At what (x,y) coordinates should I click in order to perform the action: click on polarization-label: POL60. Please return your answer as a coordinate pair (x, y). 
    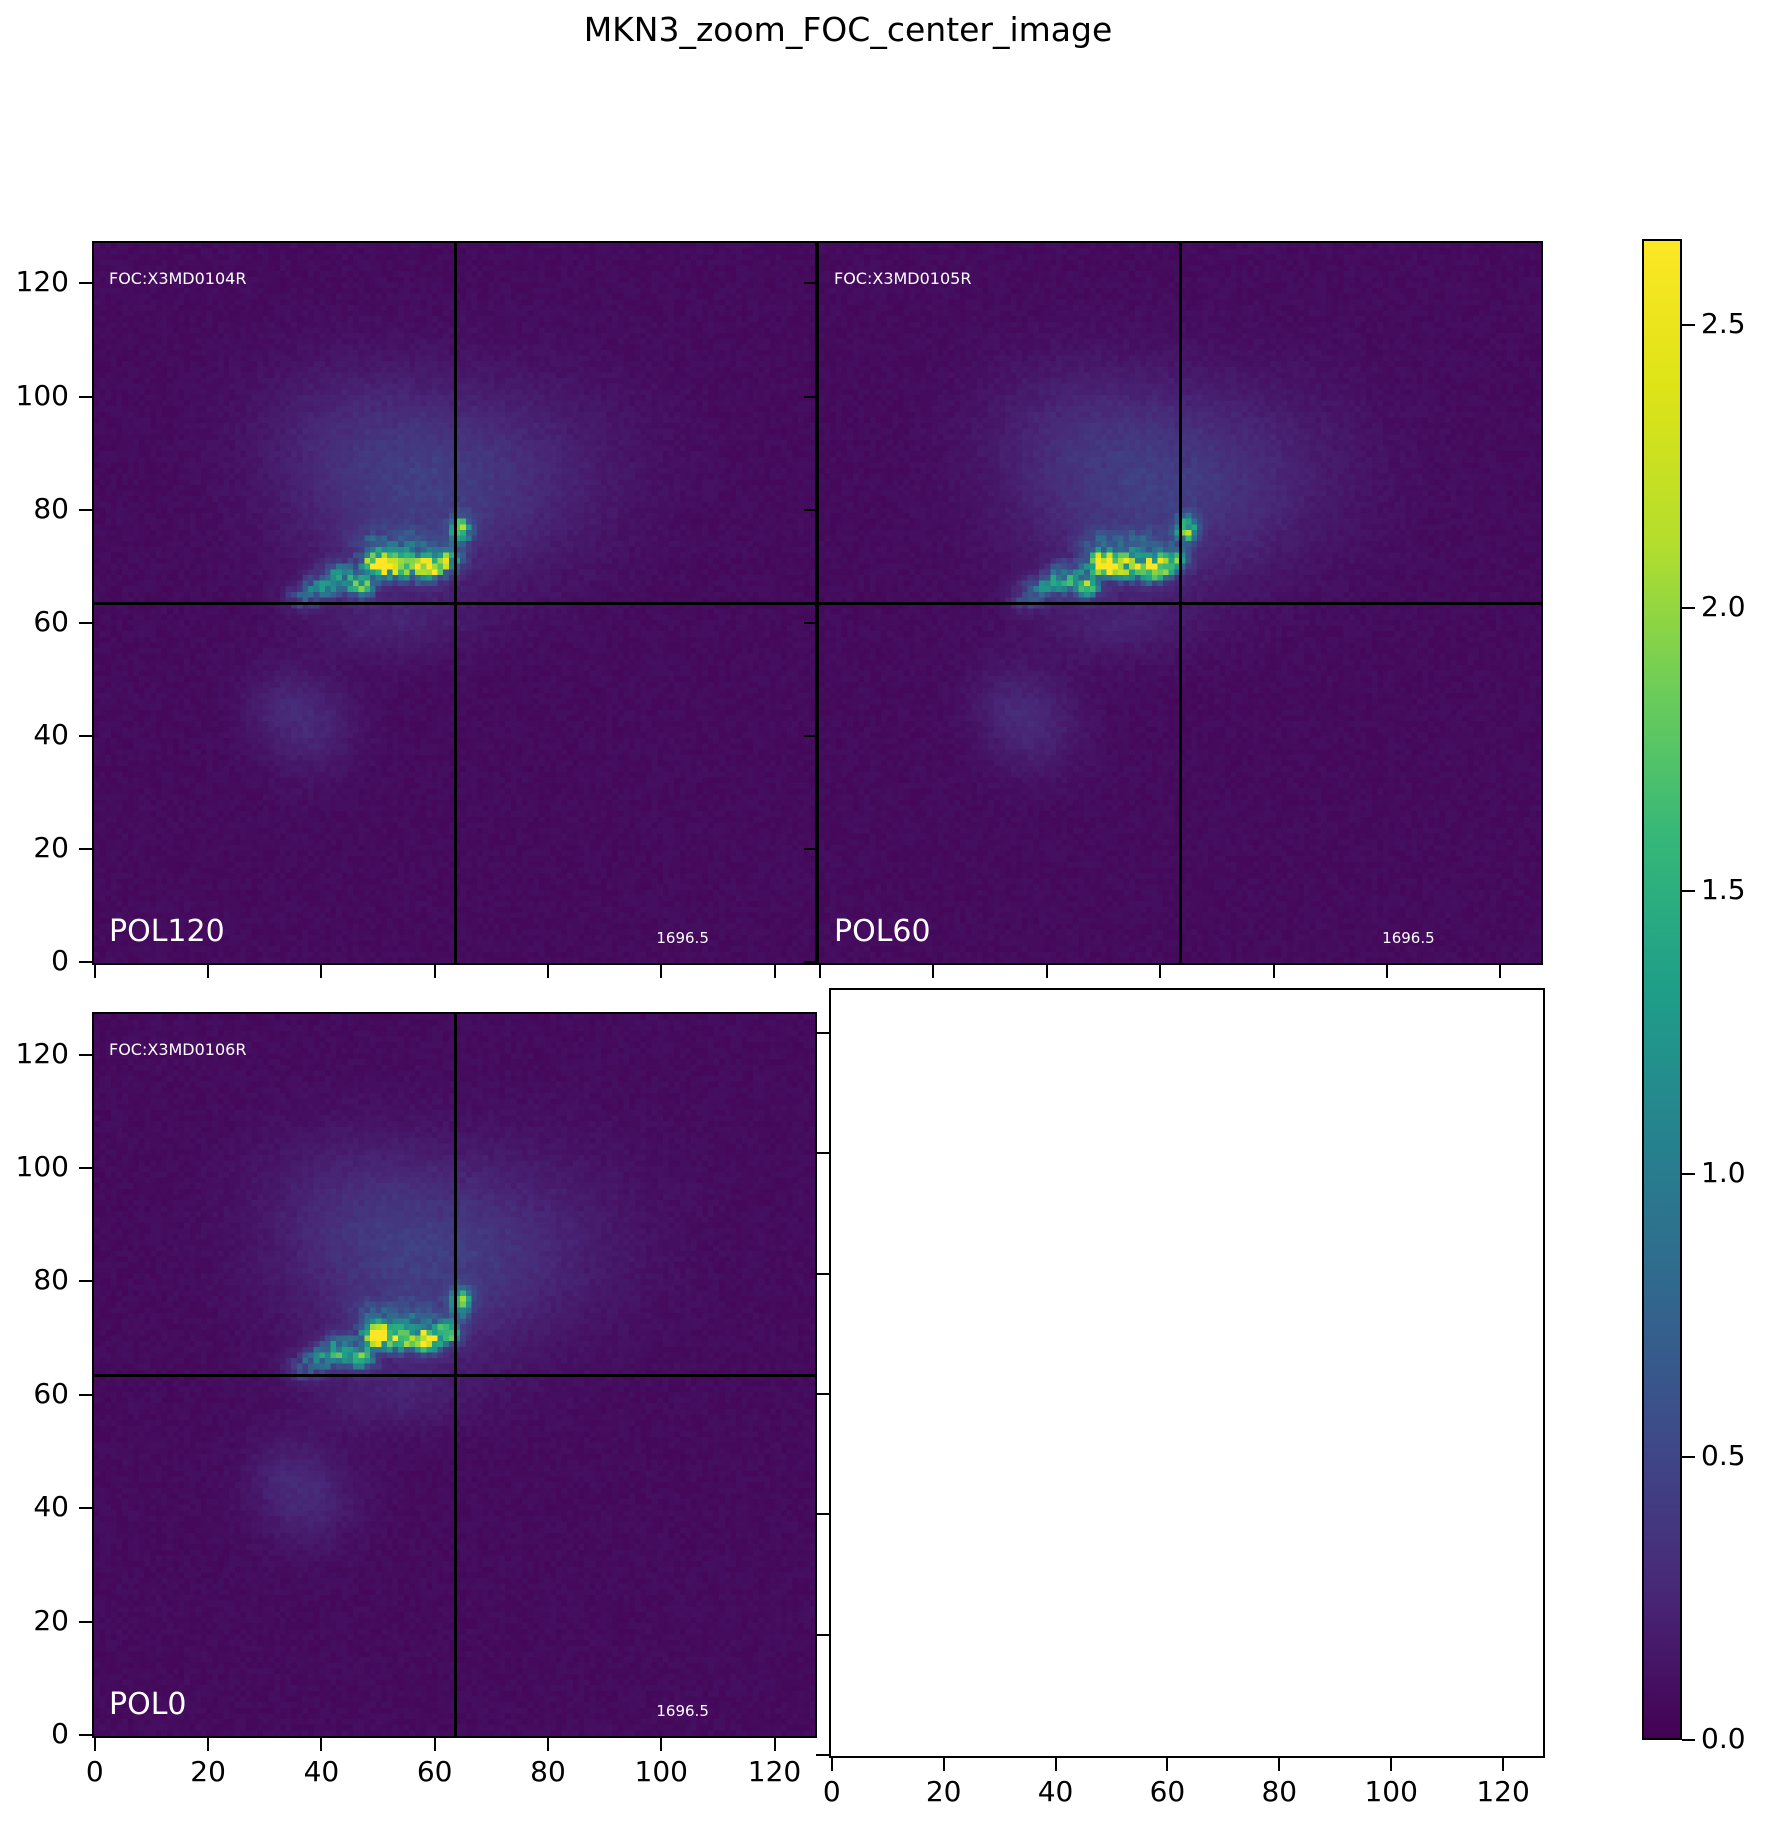
    Looking at the image, I should click on (882, 931).